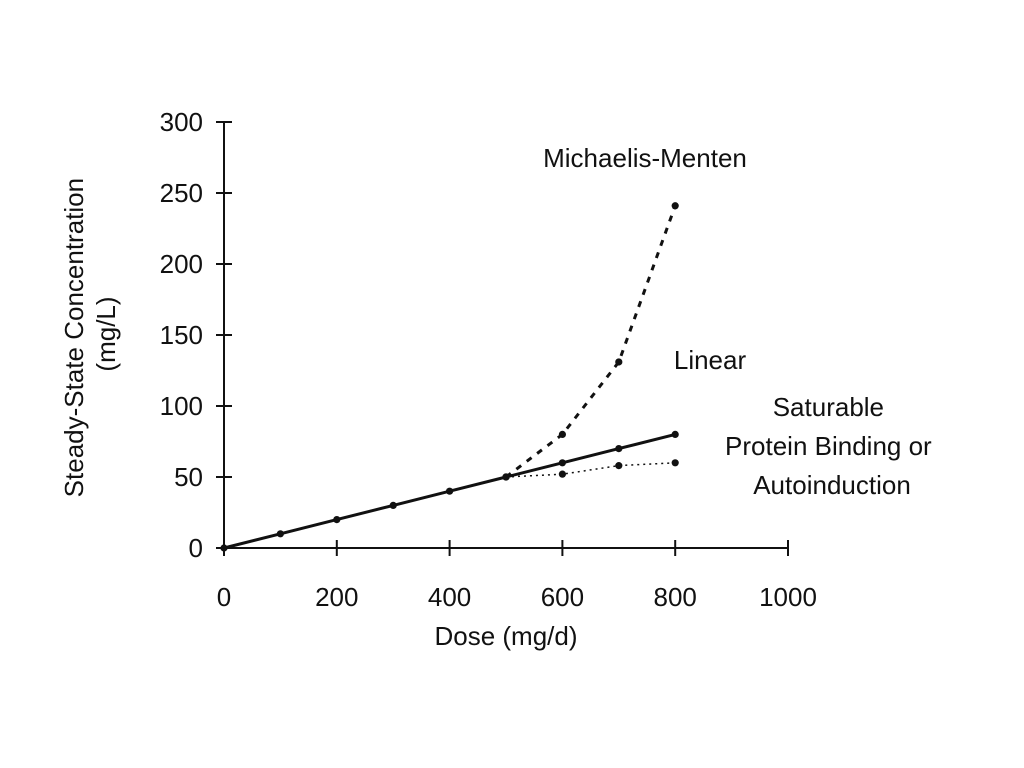  I want to click on x-tick-label: 800, so click(675, 597).